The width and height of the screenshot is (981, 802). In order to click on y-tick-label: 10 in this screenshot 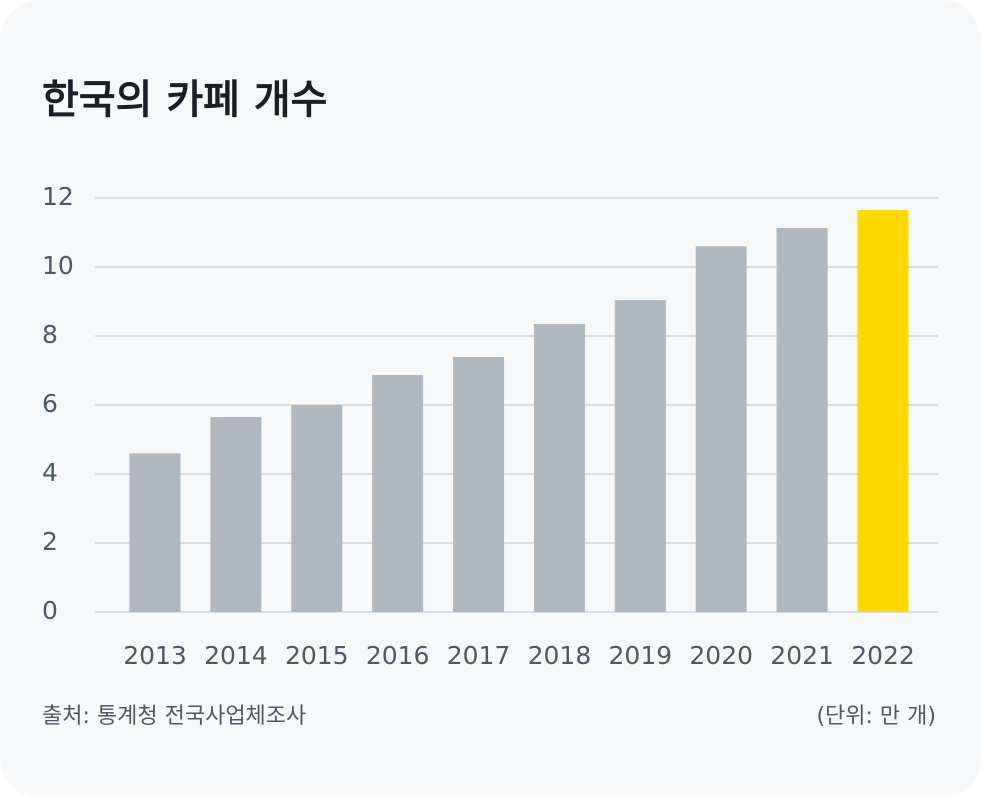, I will do `click(58, 265)`.